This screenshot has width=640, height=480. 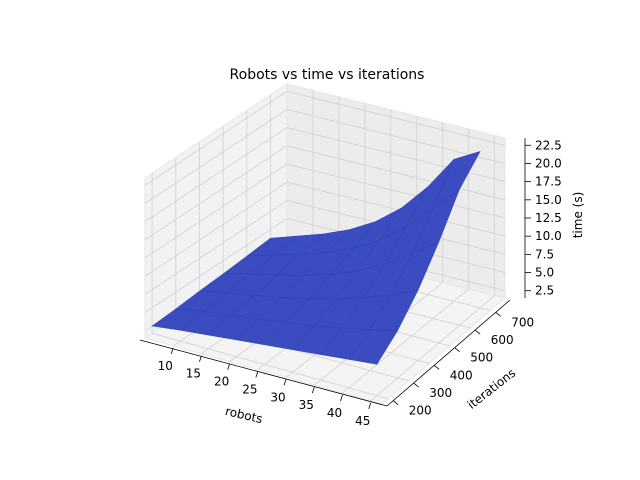 What do you see at coordinates (221, 382) in the screenshot?
I see `x-tick-label: 20` at bounding box center [221, 382].